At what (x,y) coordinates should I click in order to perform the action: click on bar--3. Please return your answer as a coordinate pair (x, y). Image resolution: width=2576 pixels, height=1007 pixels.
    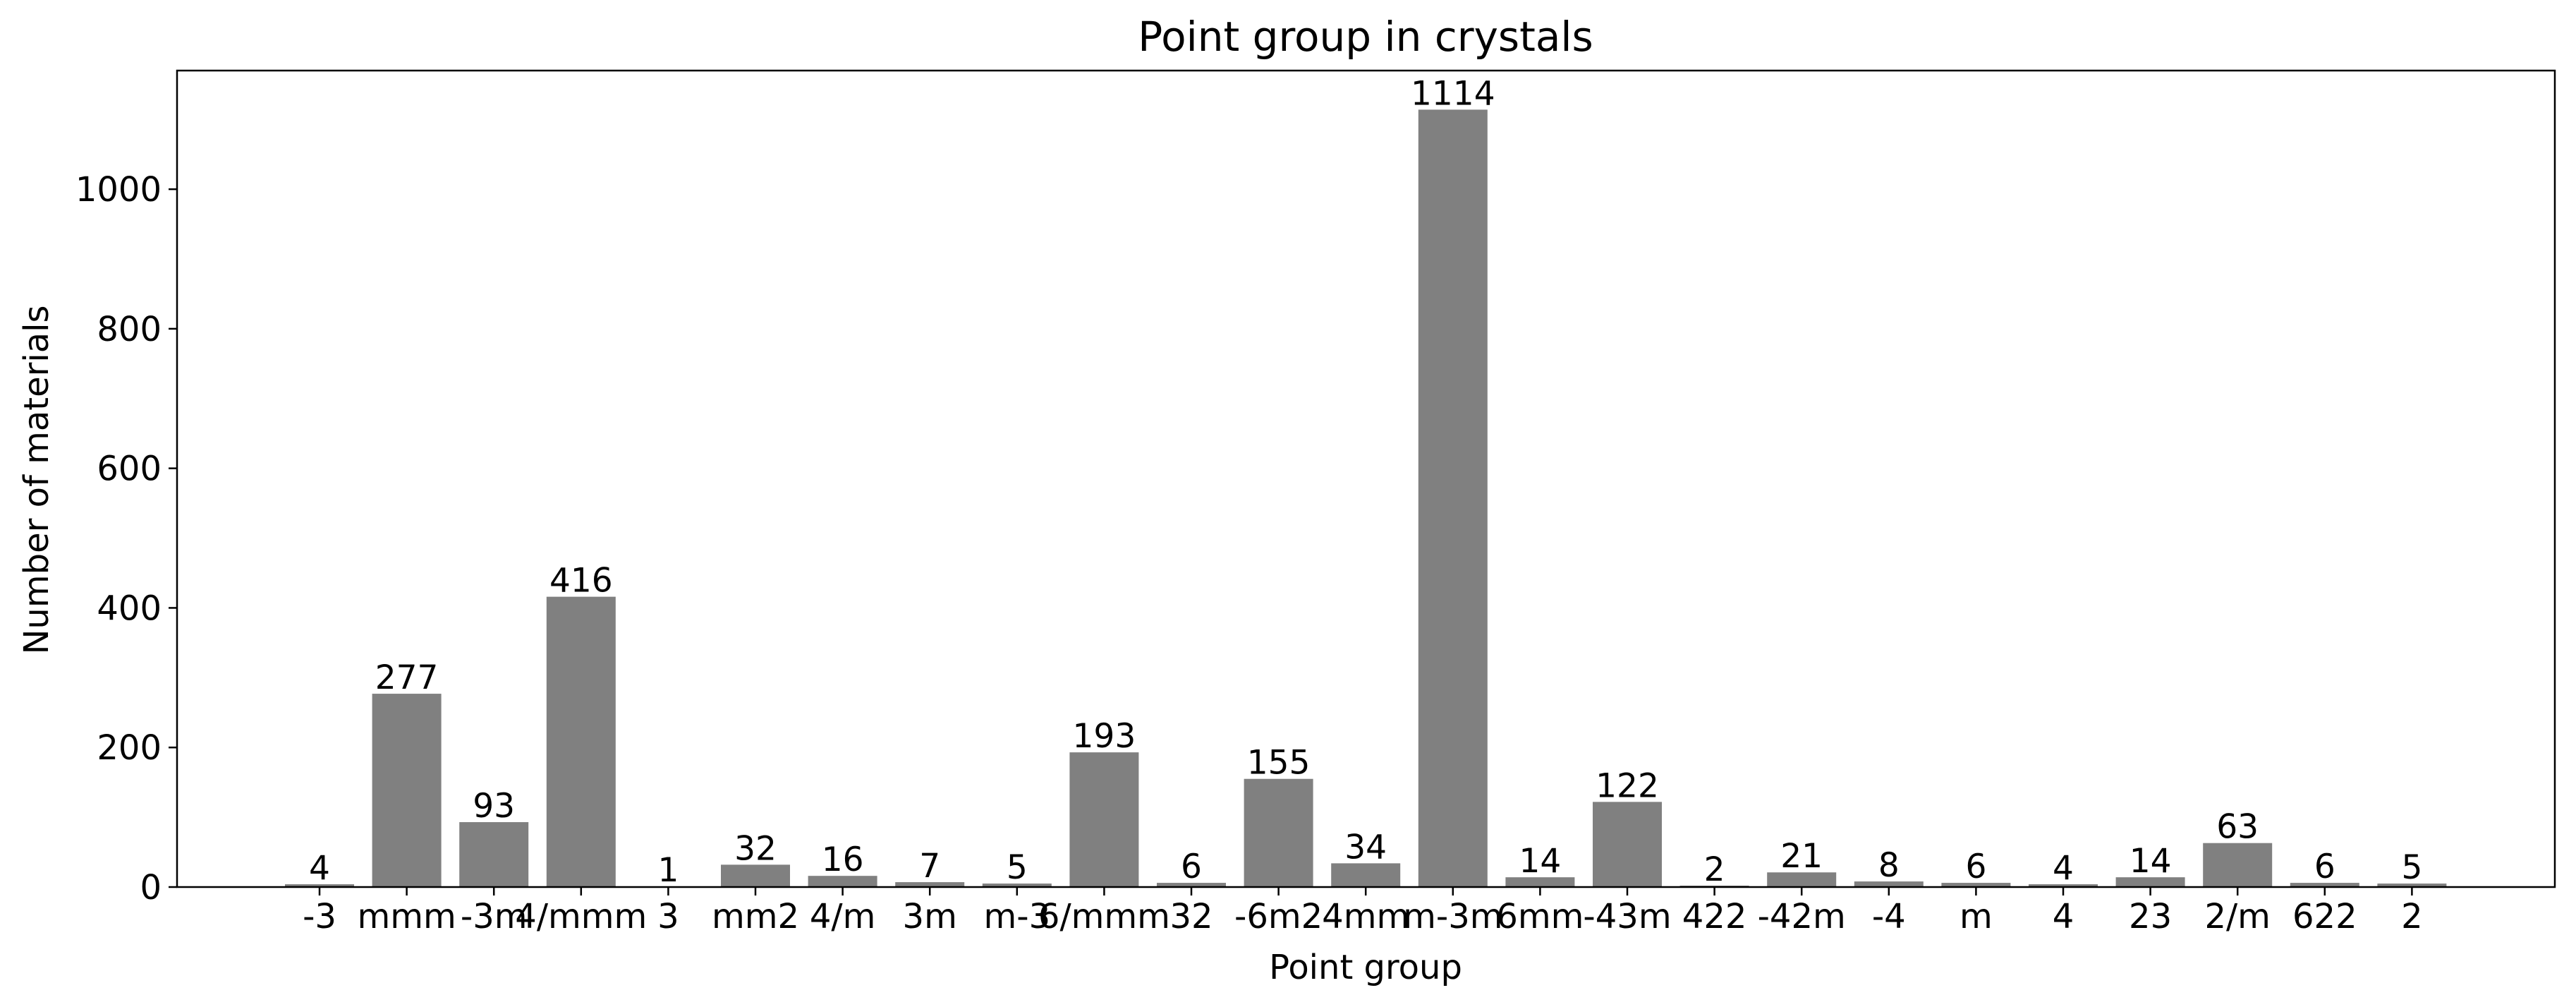
    Looking at the image, I should click on (319, 885).